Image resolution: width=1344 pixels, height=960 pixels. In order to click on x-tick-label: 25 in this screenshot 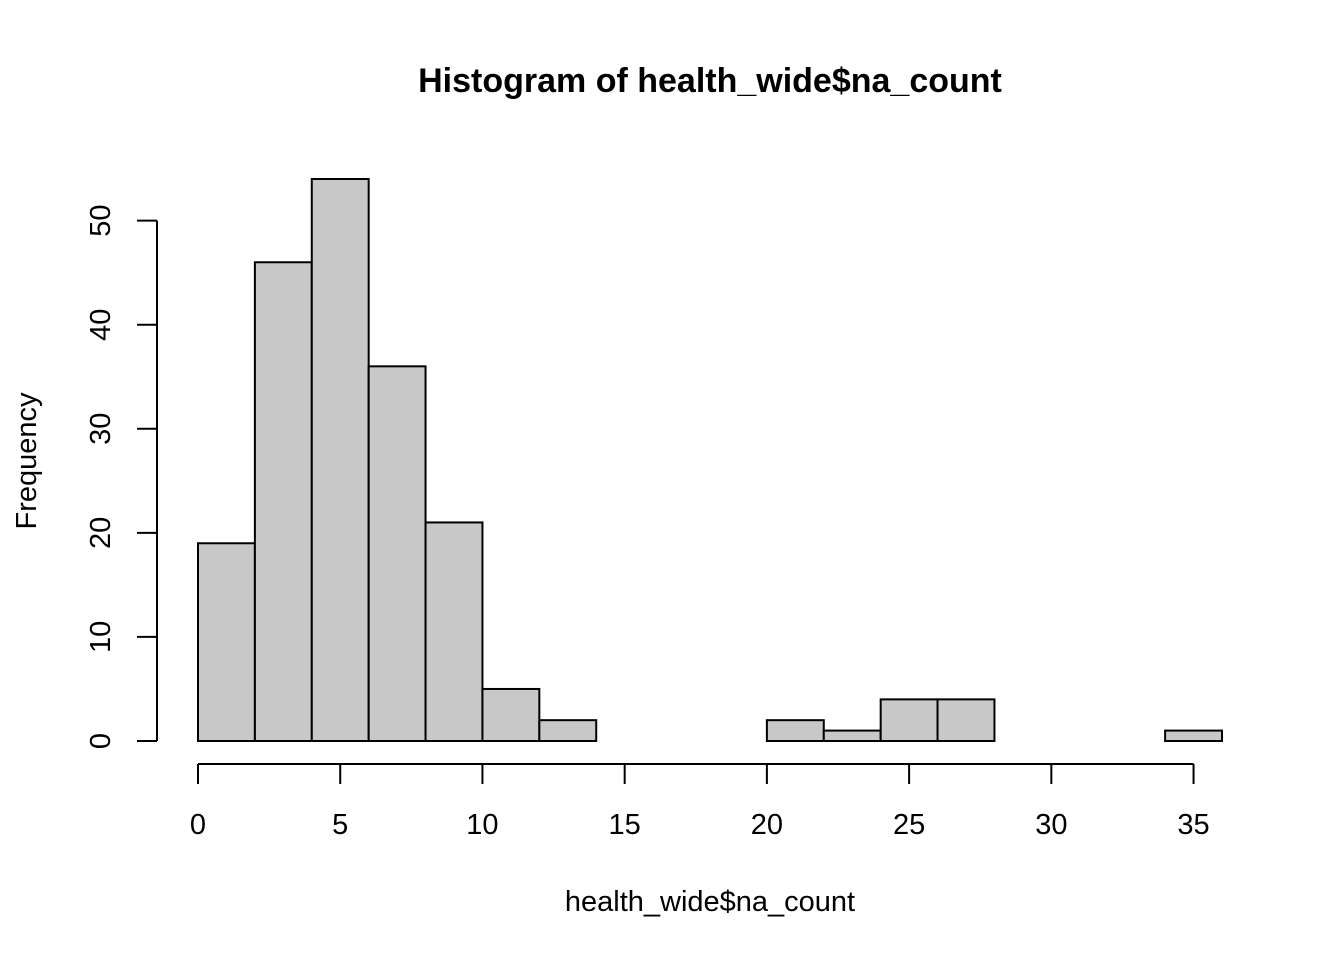, I will do `click(909, 825)`.